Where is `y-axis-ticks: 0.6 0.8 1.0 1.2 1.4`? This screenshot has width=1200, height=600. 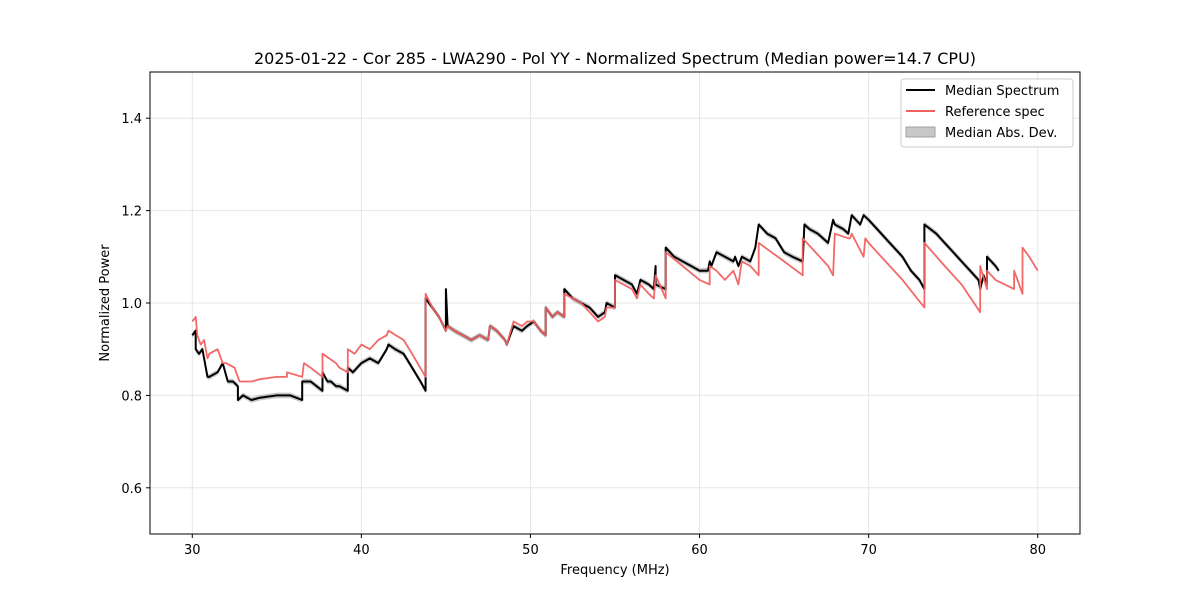 y-axis-ticks: 0.6 0.8 1.0 1.2 1.4 is located at coordinates (135, 304).